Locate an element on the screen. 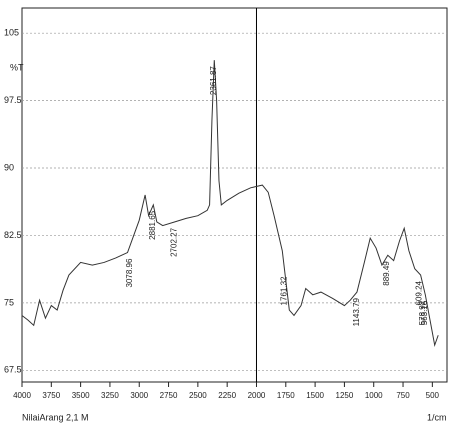 The width and height of the screenshot is (453, 429). footer: NilaiArang 2,1 M is located at coordinates (55, 417).